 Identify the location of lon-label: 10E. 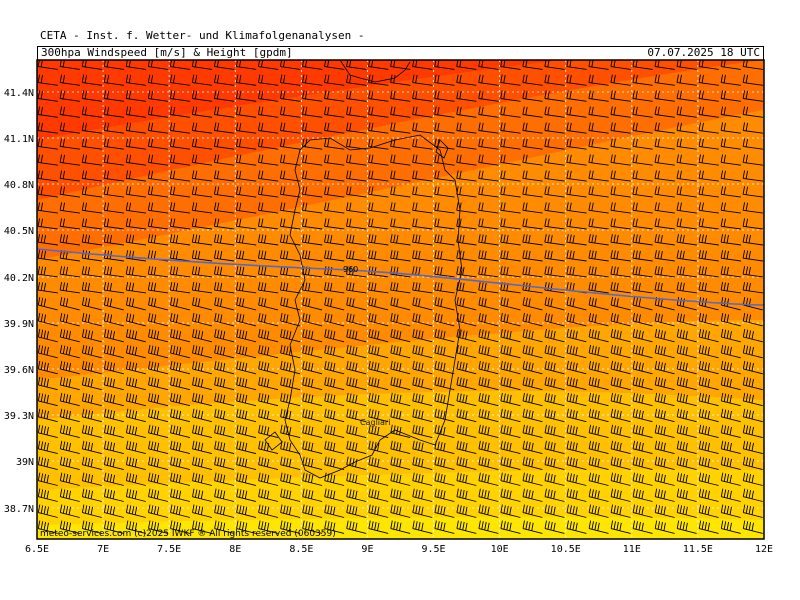
(500, 549).